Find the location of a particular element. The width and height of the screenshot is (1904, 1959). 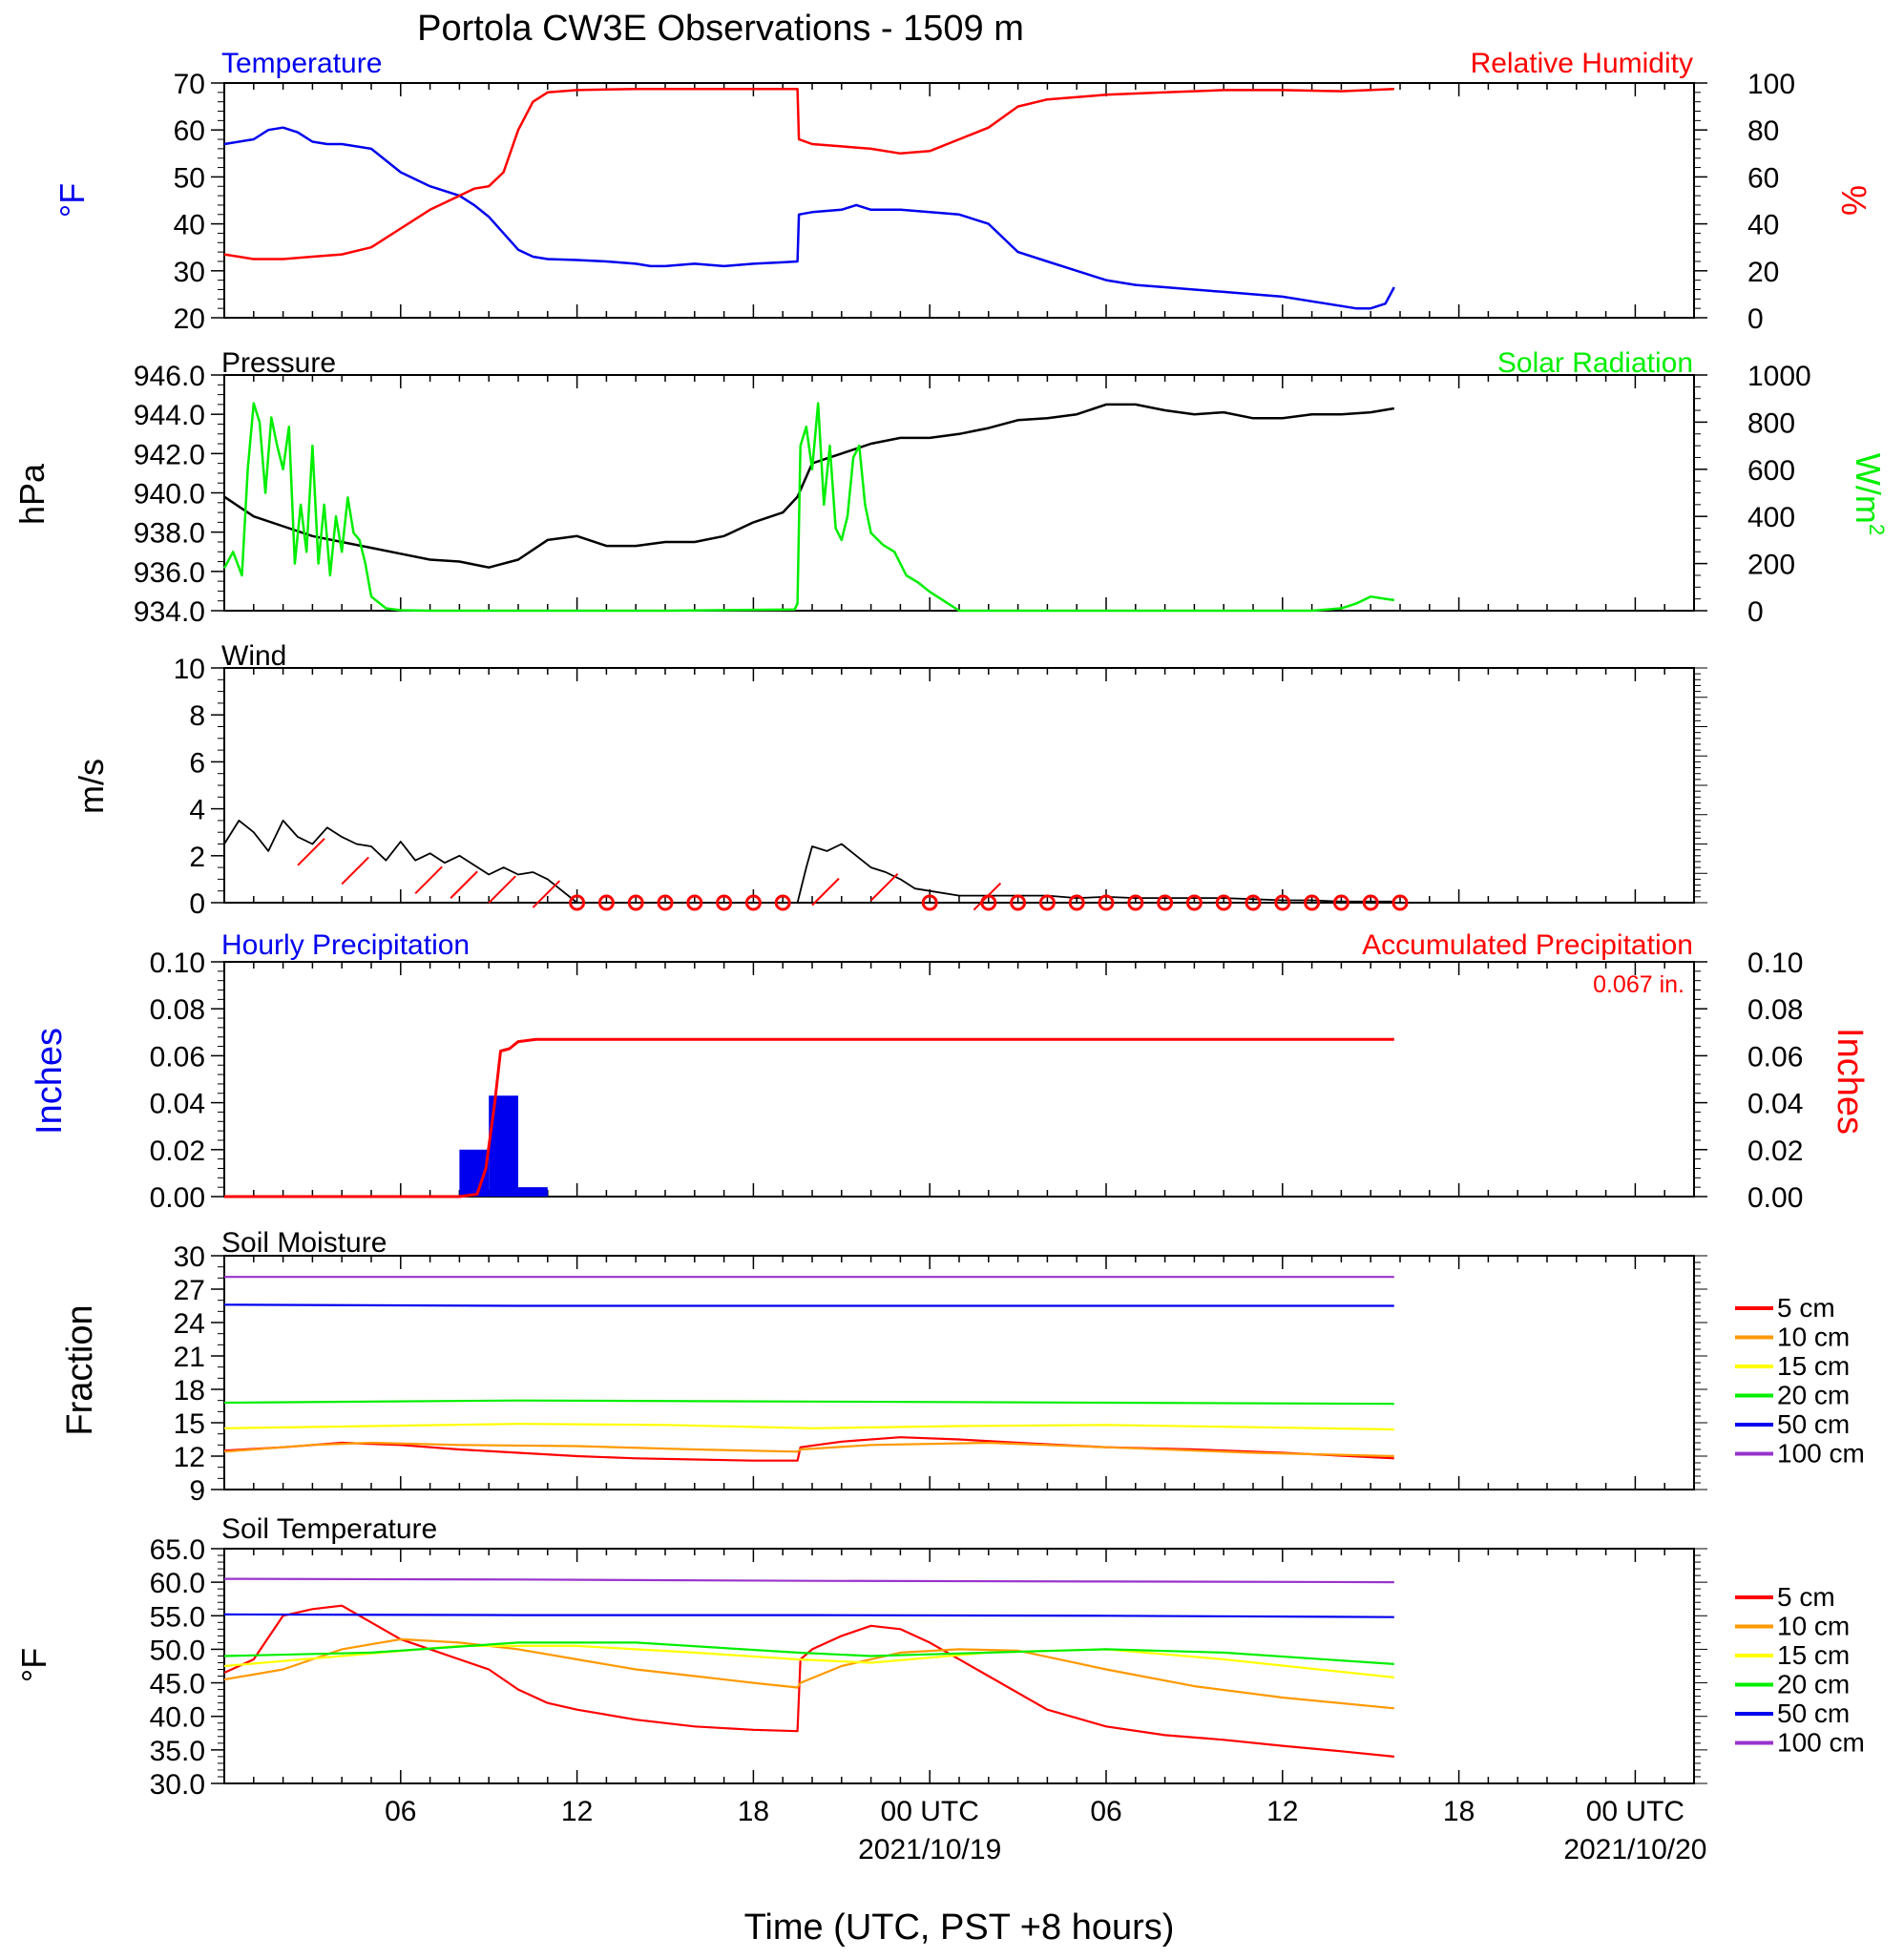

y-tick-label: 27 is located at coordinates (189, 1291).